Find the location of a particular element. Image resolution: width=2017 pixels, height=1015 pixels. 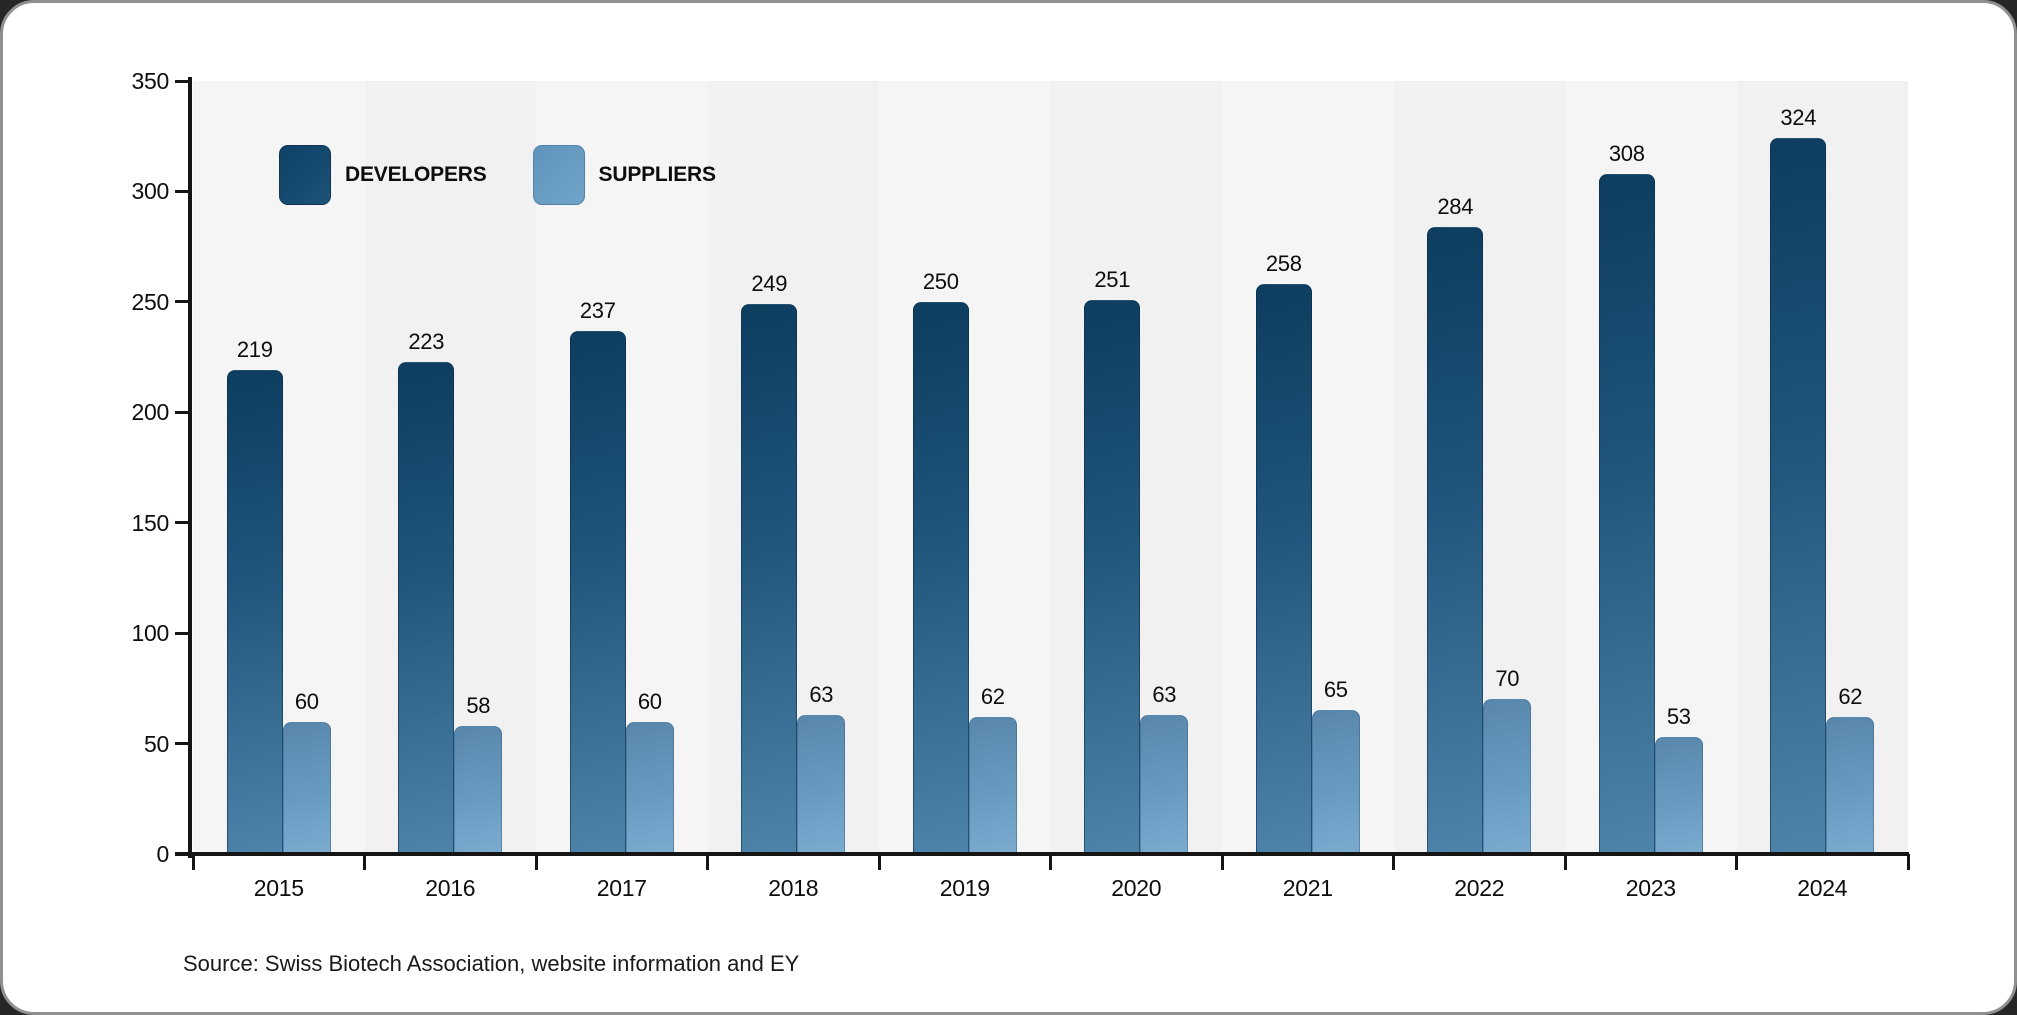

year-cell-2018: 249 63 is located at coordinates (793, 467).